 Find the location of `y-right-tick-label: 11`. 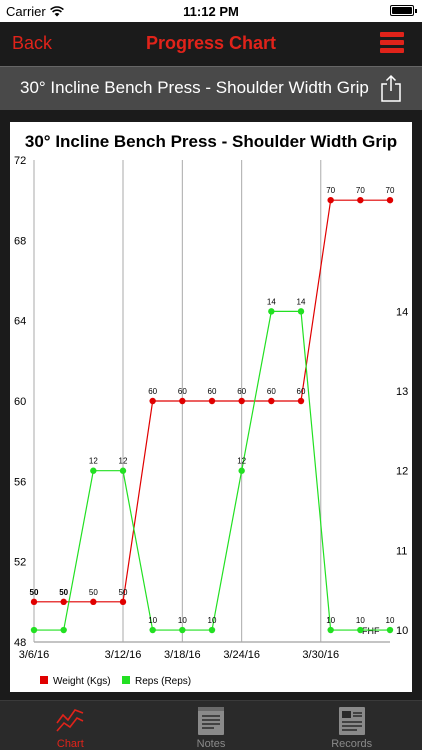

y-right-tick-label: 11 is located at coordinates (401, 551).